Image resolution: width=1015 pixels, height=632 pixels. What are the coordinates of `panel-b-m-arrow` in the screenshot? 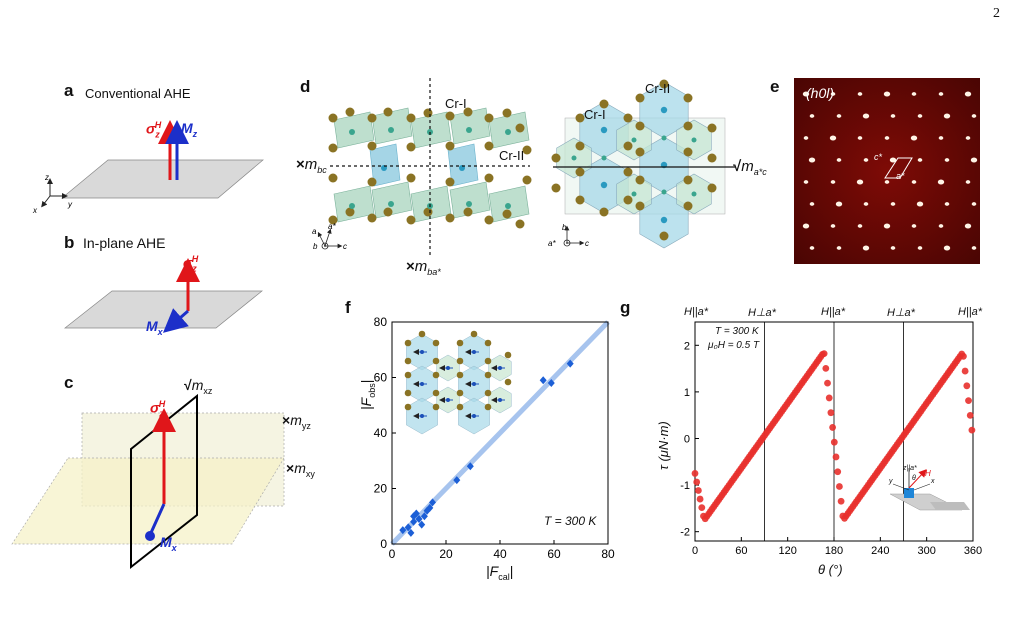 It's located at (175, 320).